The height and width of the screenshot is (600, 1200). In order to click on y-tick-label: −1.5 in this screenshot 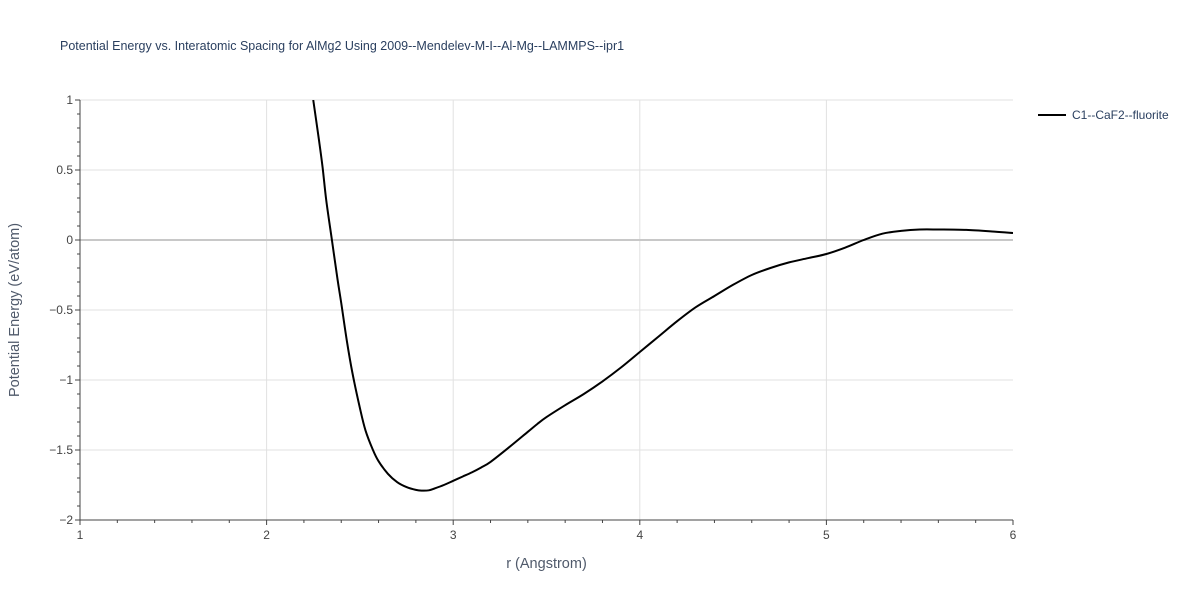, I will do `click(61, 450)`.